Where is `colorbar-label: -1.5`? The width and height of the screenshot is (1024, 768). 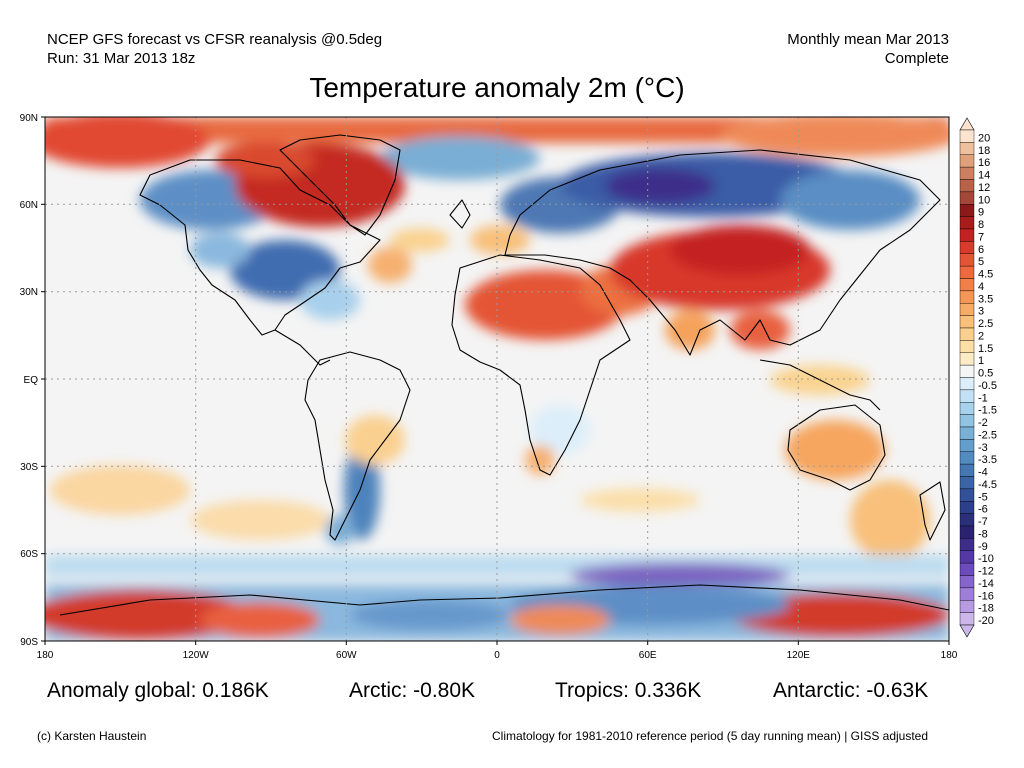
colorbar-label: -1.5 is located at coordinates (987, 411).